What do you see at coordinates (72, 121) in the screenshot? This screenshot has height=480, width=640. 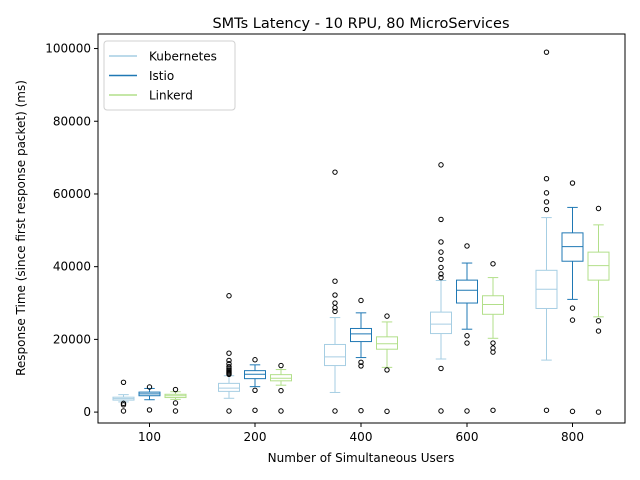 I see `y-tick-label: 80000` at bounding box center [72, 121].